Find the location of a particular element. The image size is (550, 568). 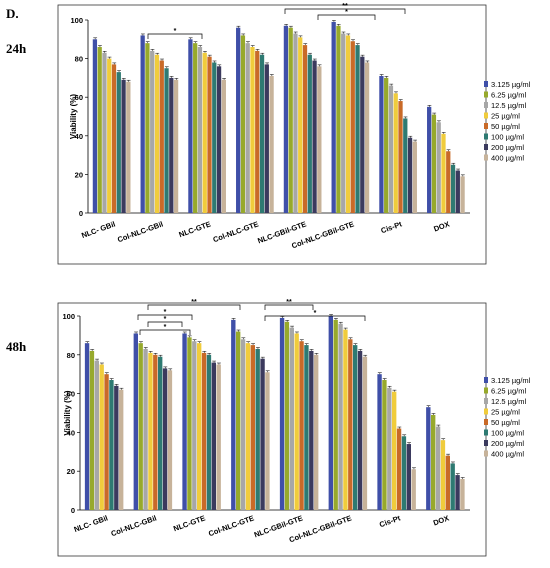

y-axis-label: Viability (%) is located at coordinates (73, 117).